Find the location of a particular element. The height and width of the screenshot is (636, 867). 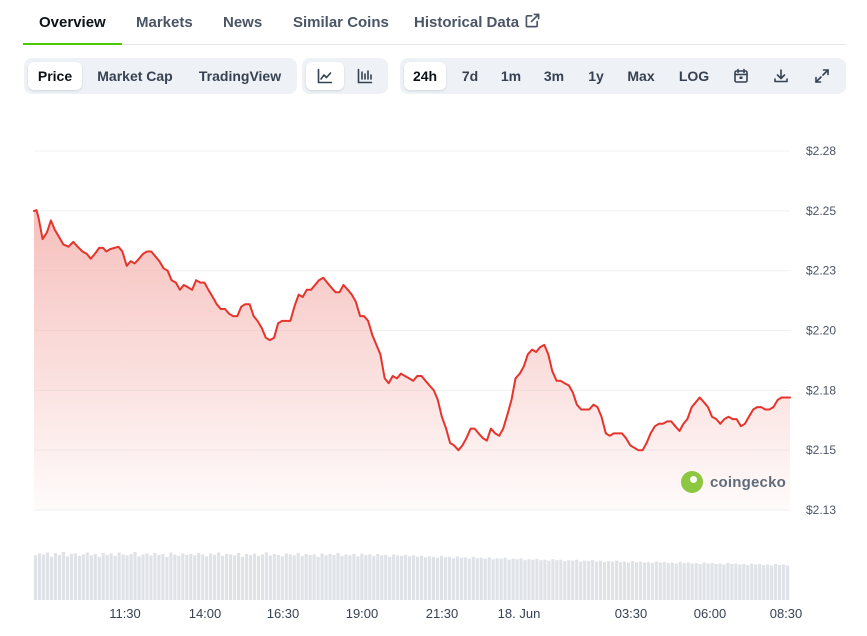

range-1y-label: 1y is located at coordinates (596, 76).